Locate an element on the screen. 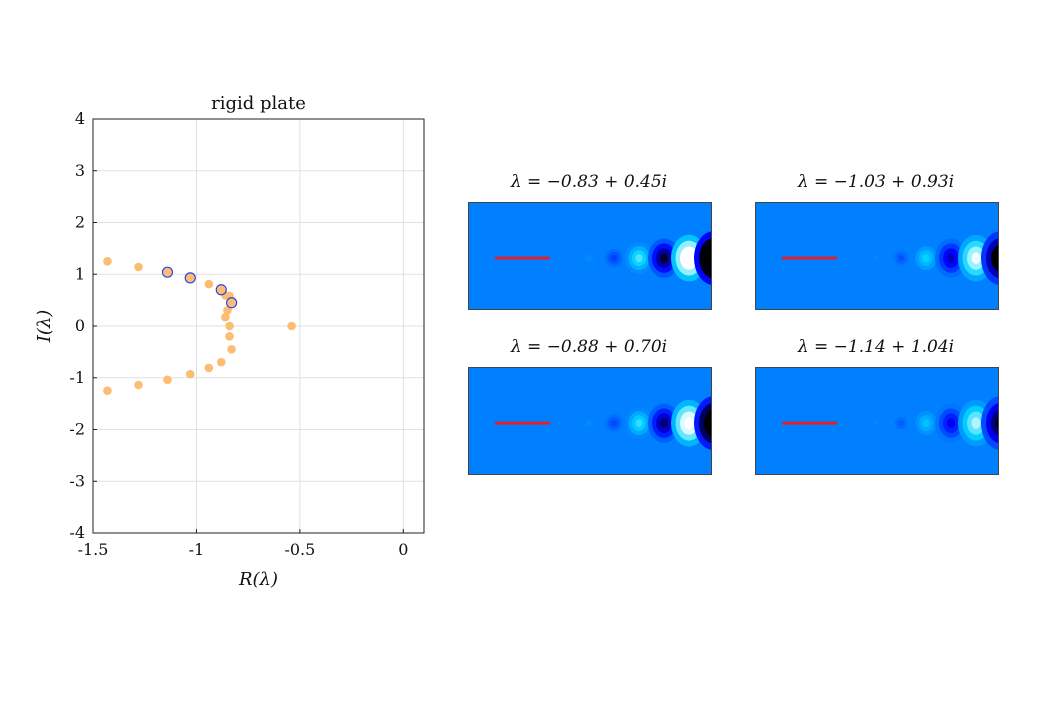 The height and width of the screenshot is (711, 1058). mode-panel-title: λ = −1.14 + 1.04i is located at coordinates (876, 347).